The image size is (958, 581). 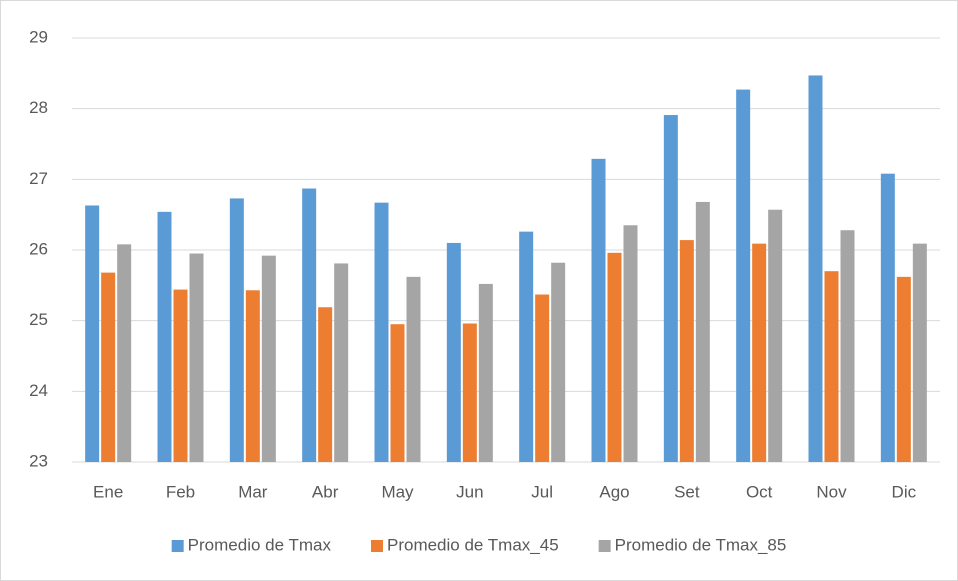 What do you see at coordinates (38, 319) in the screenshot?
I see `y-tick-label: 25` at bounding box center [38, 319].